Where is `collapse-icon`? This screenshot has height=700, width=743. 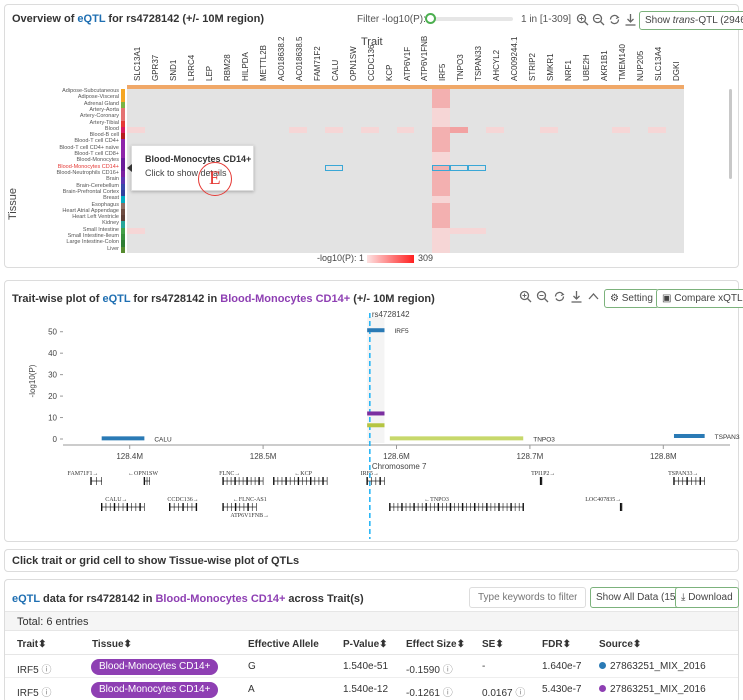
collapse-icon is located at coordinates (593, 296).